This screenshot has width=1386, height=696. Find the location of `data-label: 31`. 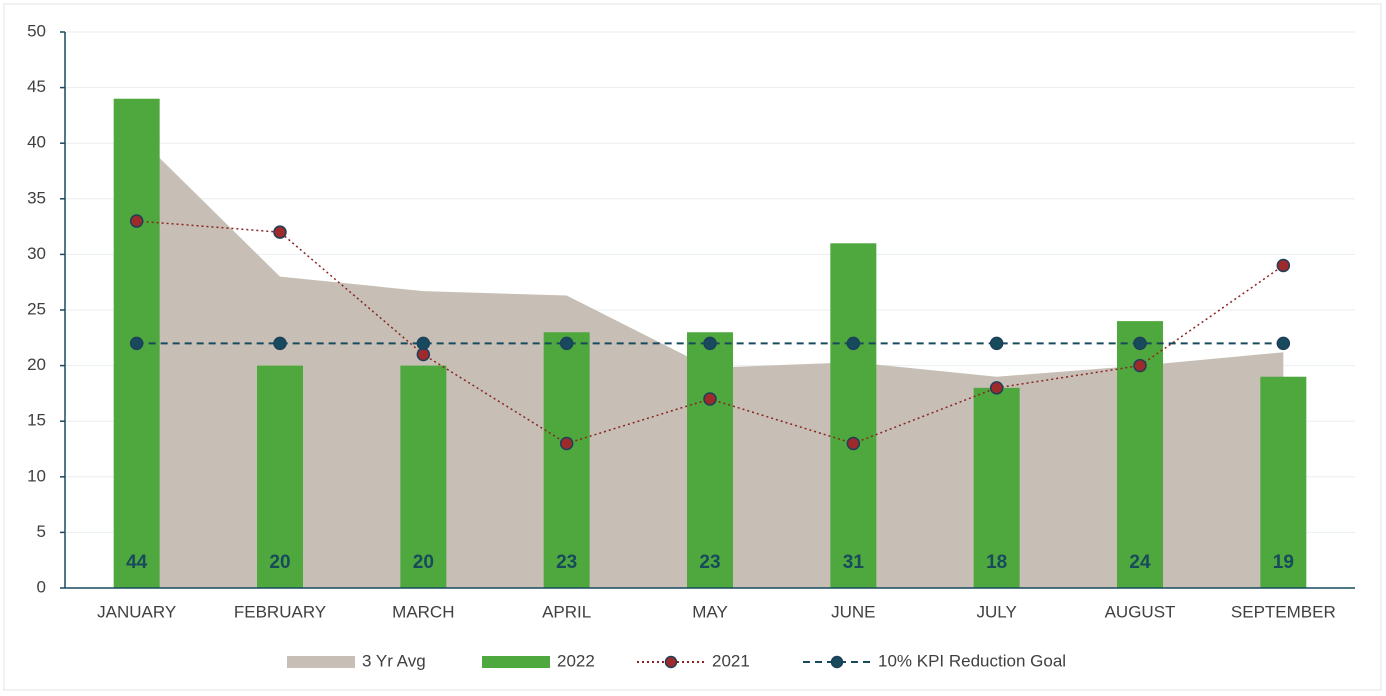

data-label: 31 is located at coordinates (854, 562).